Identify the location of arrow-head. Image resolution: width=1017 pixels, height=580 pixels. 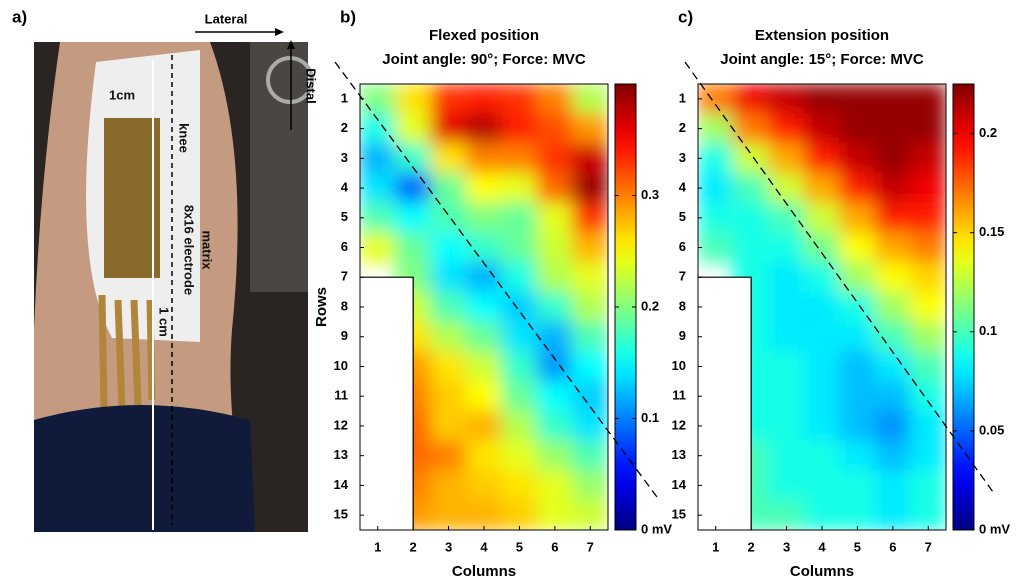
(279, 32).